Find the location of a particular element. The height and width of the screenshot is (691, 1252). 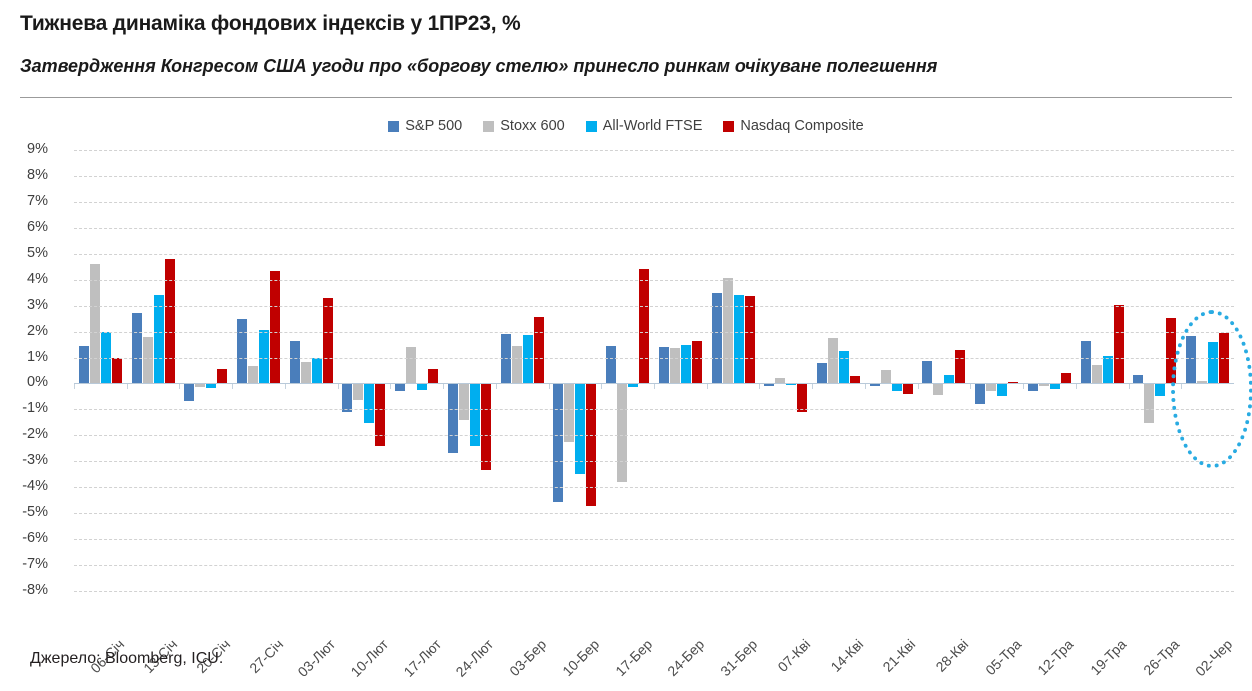

legend-item-2: Stoxx 600 is located at coordinates (524, 126).